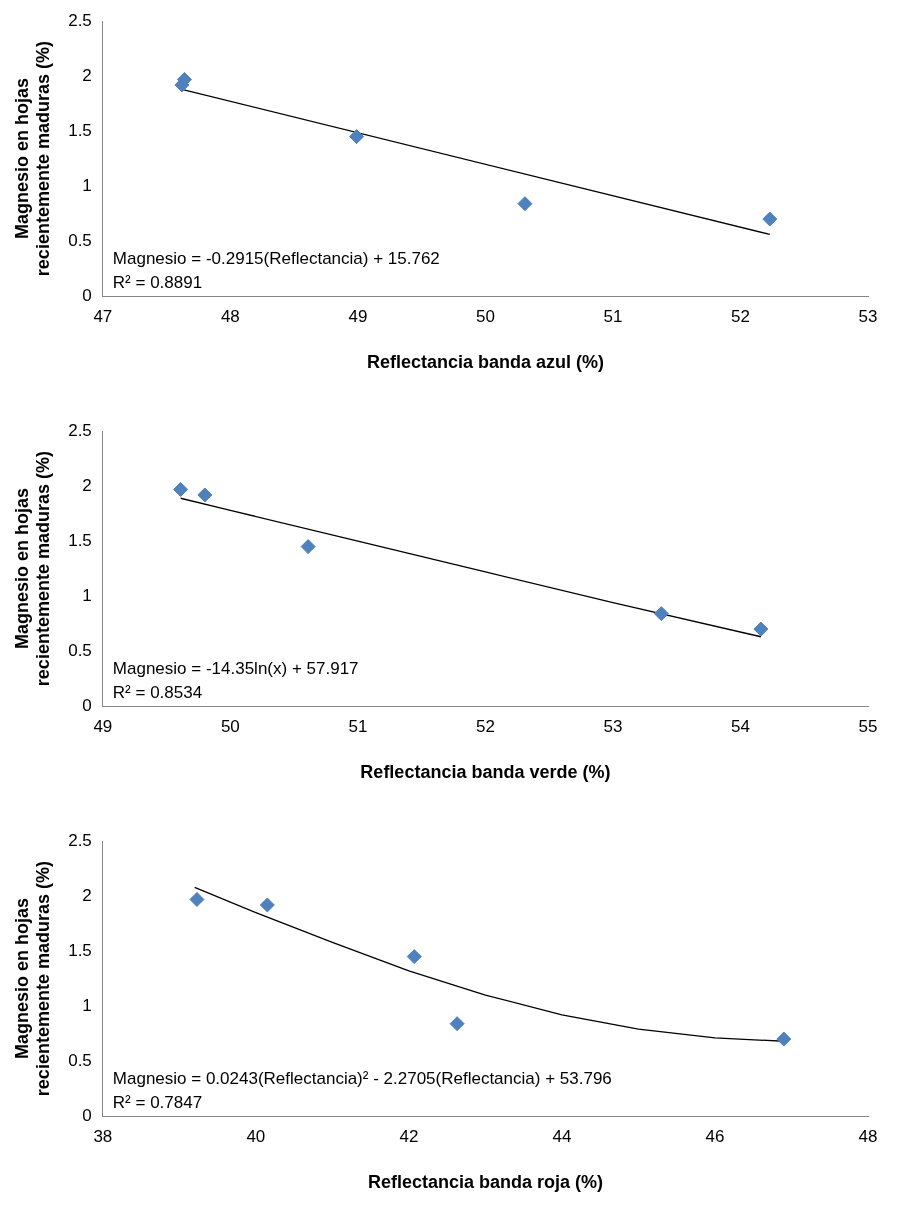 This screenshot has width=906, height=1226. Describe the element at coordinates (276, 259) in the screenshot. I see `annotation: Magnesio = -0.2915(Reflectancia) + 15.762` at that location.